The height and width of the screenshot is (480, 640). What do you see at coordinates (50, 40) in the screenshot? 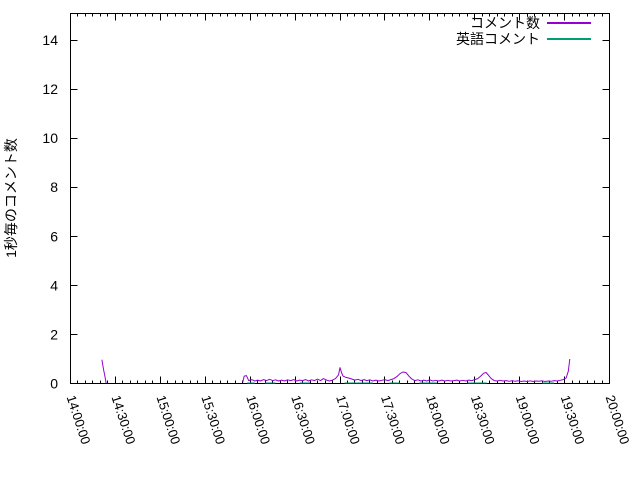
I see `y-tick-label: 14` at bounding box center [50, 40].